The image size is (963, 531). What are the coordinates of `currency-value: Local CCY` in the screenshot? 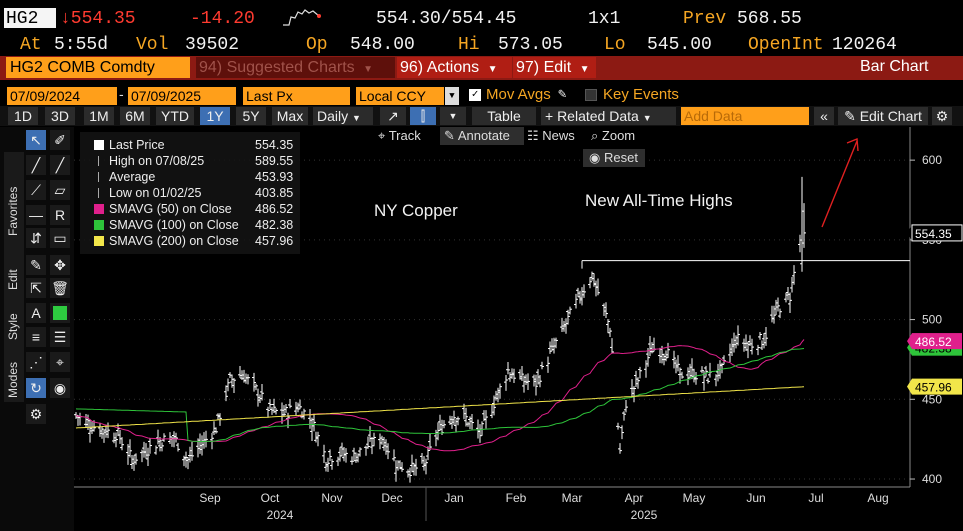 It's located at (392, 96).